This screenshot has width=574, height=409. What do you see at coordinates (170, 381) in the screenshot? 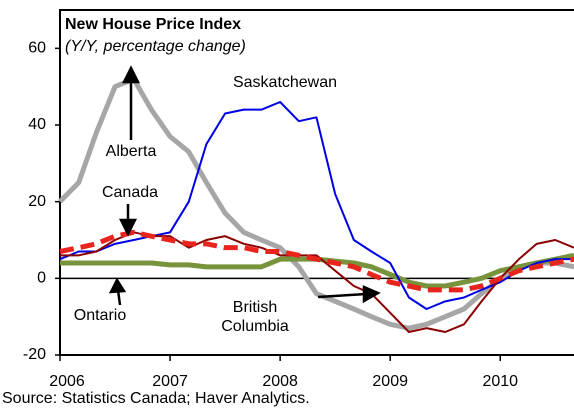
I see `x-tick-label: 2007` at bounding box center [170, 381].